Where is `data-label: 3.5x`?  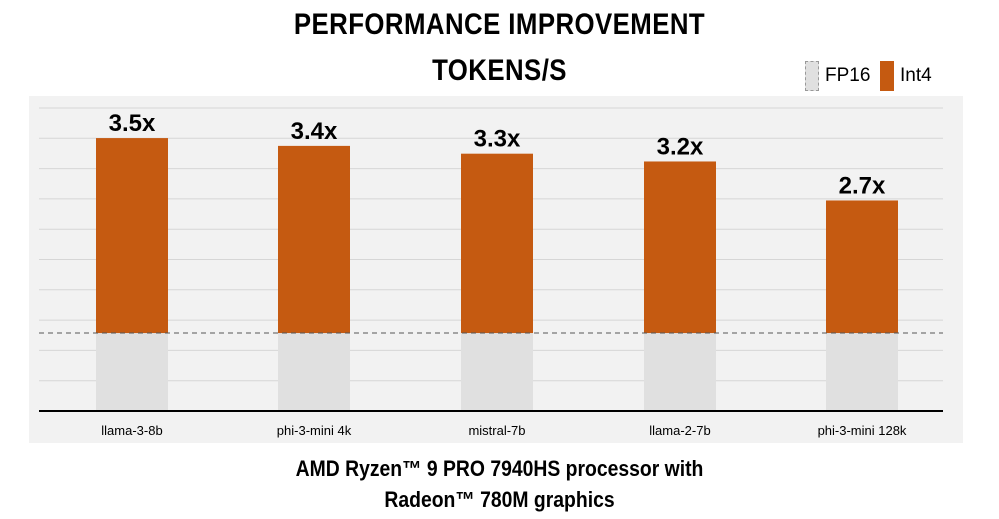
data-label: 3.5x is located at coordinates (132, 123).